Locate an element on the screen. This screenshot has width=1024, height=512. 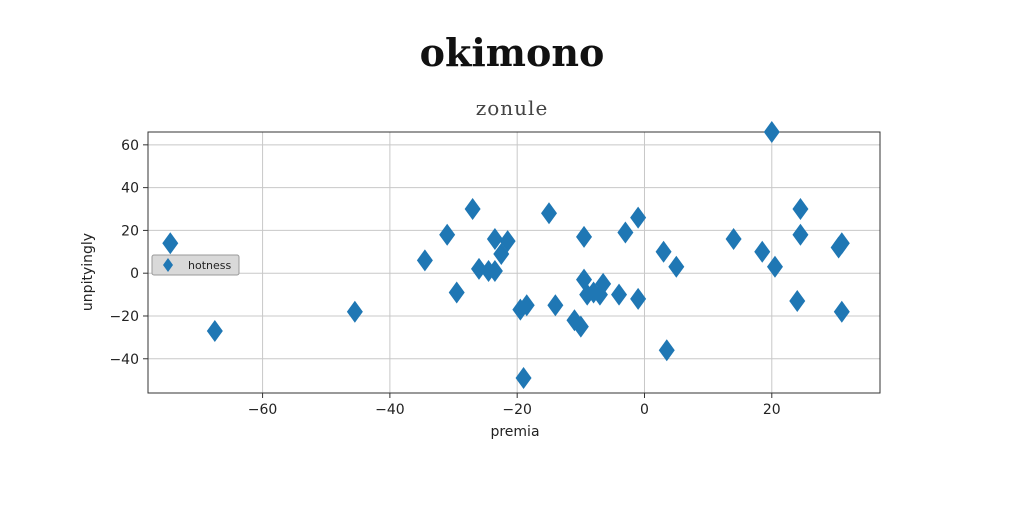
y-tick-label: −20 is located at coordinates (124, 317).